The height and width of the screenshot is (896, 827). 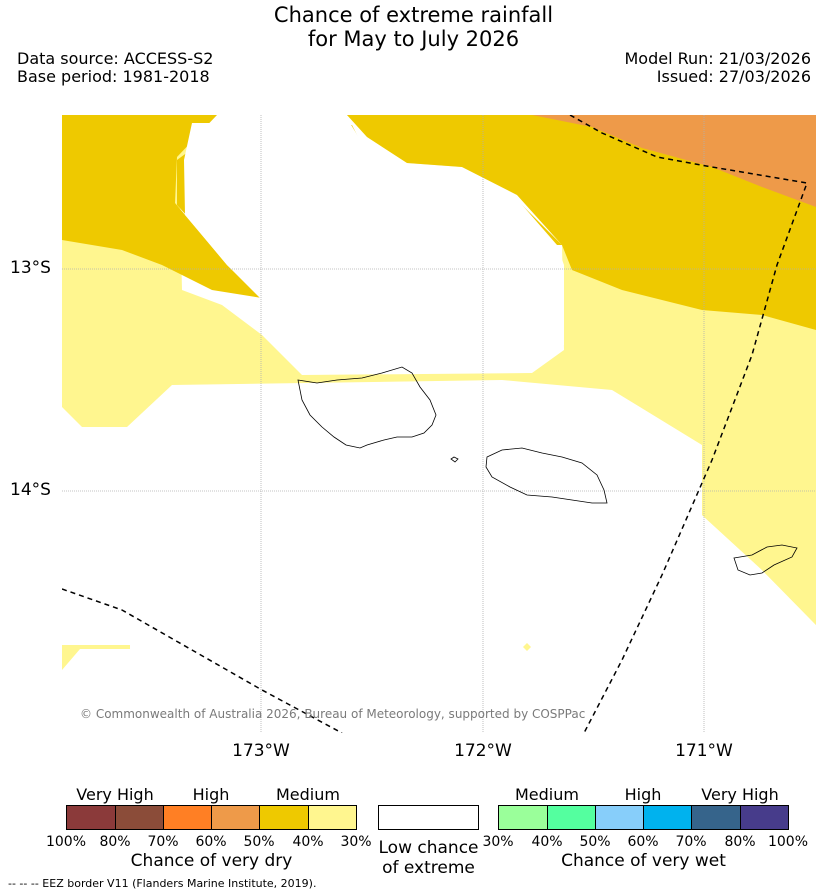 I want to click on wet-category-medium: Medium, so click(x=547, y=794).